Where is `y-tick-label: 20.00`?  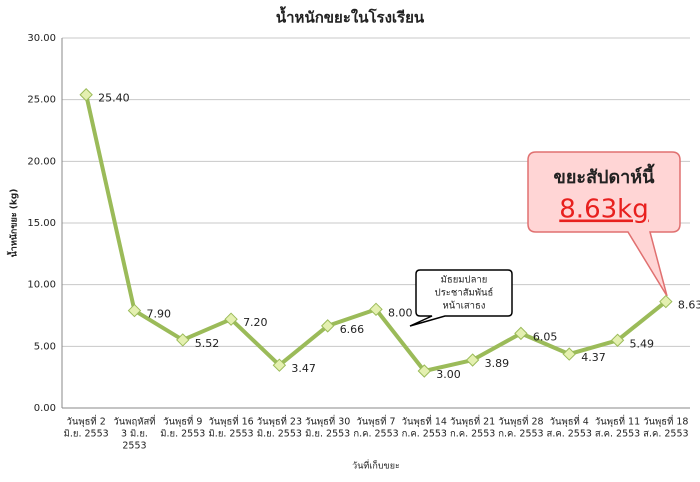
y-tick-label: 20.00 is located at coordinates (41, 161).